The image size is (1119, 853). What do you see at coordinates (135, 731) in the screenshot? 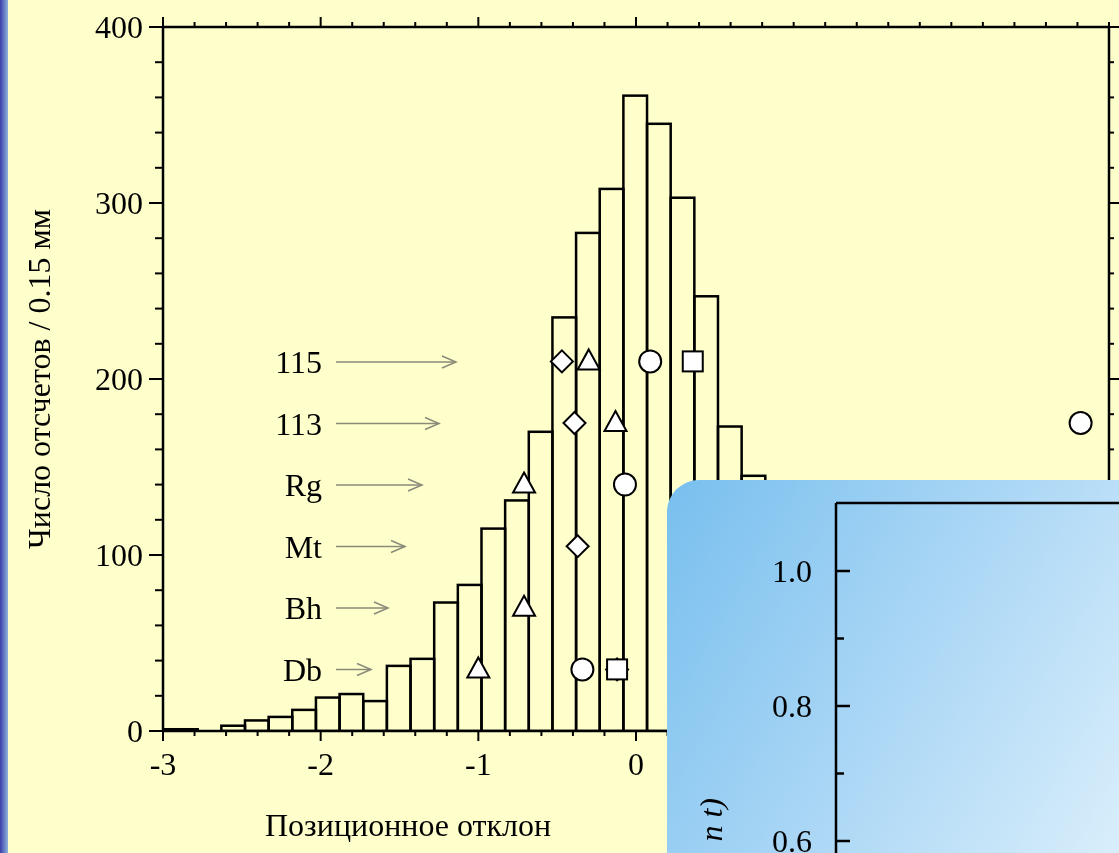
I see `y-tick-label: 0` at bounding box center [135, 731].